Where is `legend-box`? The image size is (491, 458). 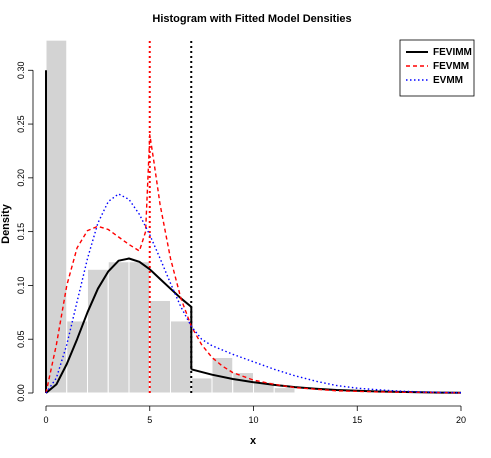
legend-box is located at coordinates (437, 68).